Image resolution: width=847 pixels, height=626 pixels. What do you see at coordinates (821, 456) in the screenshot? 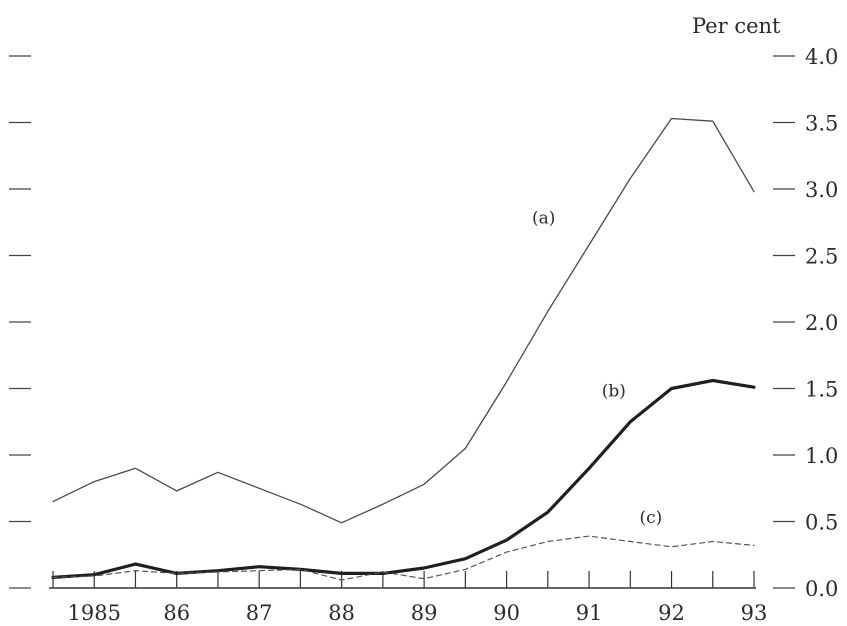
I see `y-tick-label: 1.0` at bounding box center [821, 456].